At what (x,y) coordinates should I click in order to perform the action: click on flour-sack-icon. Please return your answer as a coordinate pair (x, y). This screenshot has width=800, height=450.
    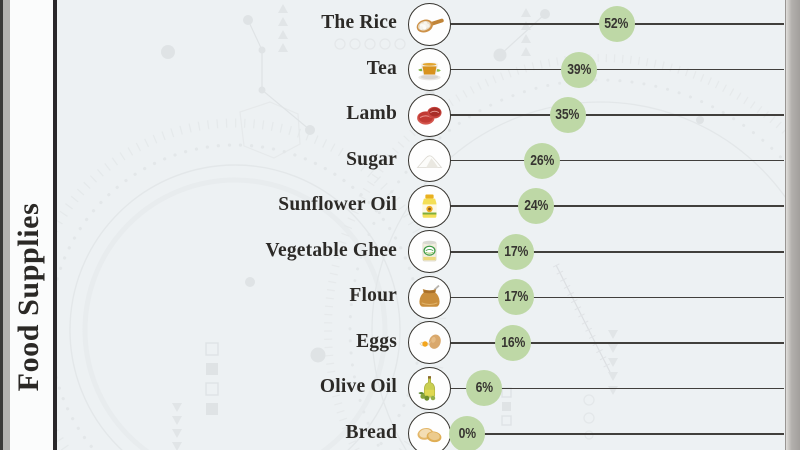
    Looking at the image, I should click on (429, 297).